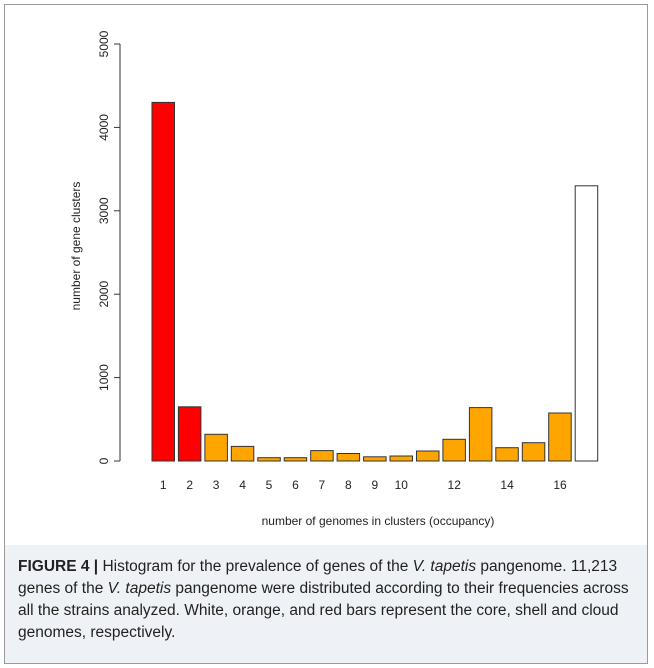  What do you see at coordinates (189, 485) in the screenshot?
I see `x-tick-label: 2` at bounding box center [189, 485].